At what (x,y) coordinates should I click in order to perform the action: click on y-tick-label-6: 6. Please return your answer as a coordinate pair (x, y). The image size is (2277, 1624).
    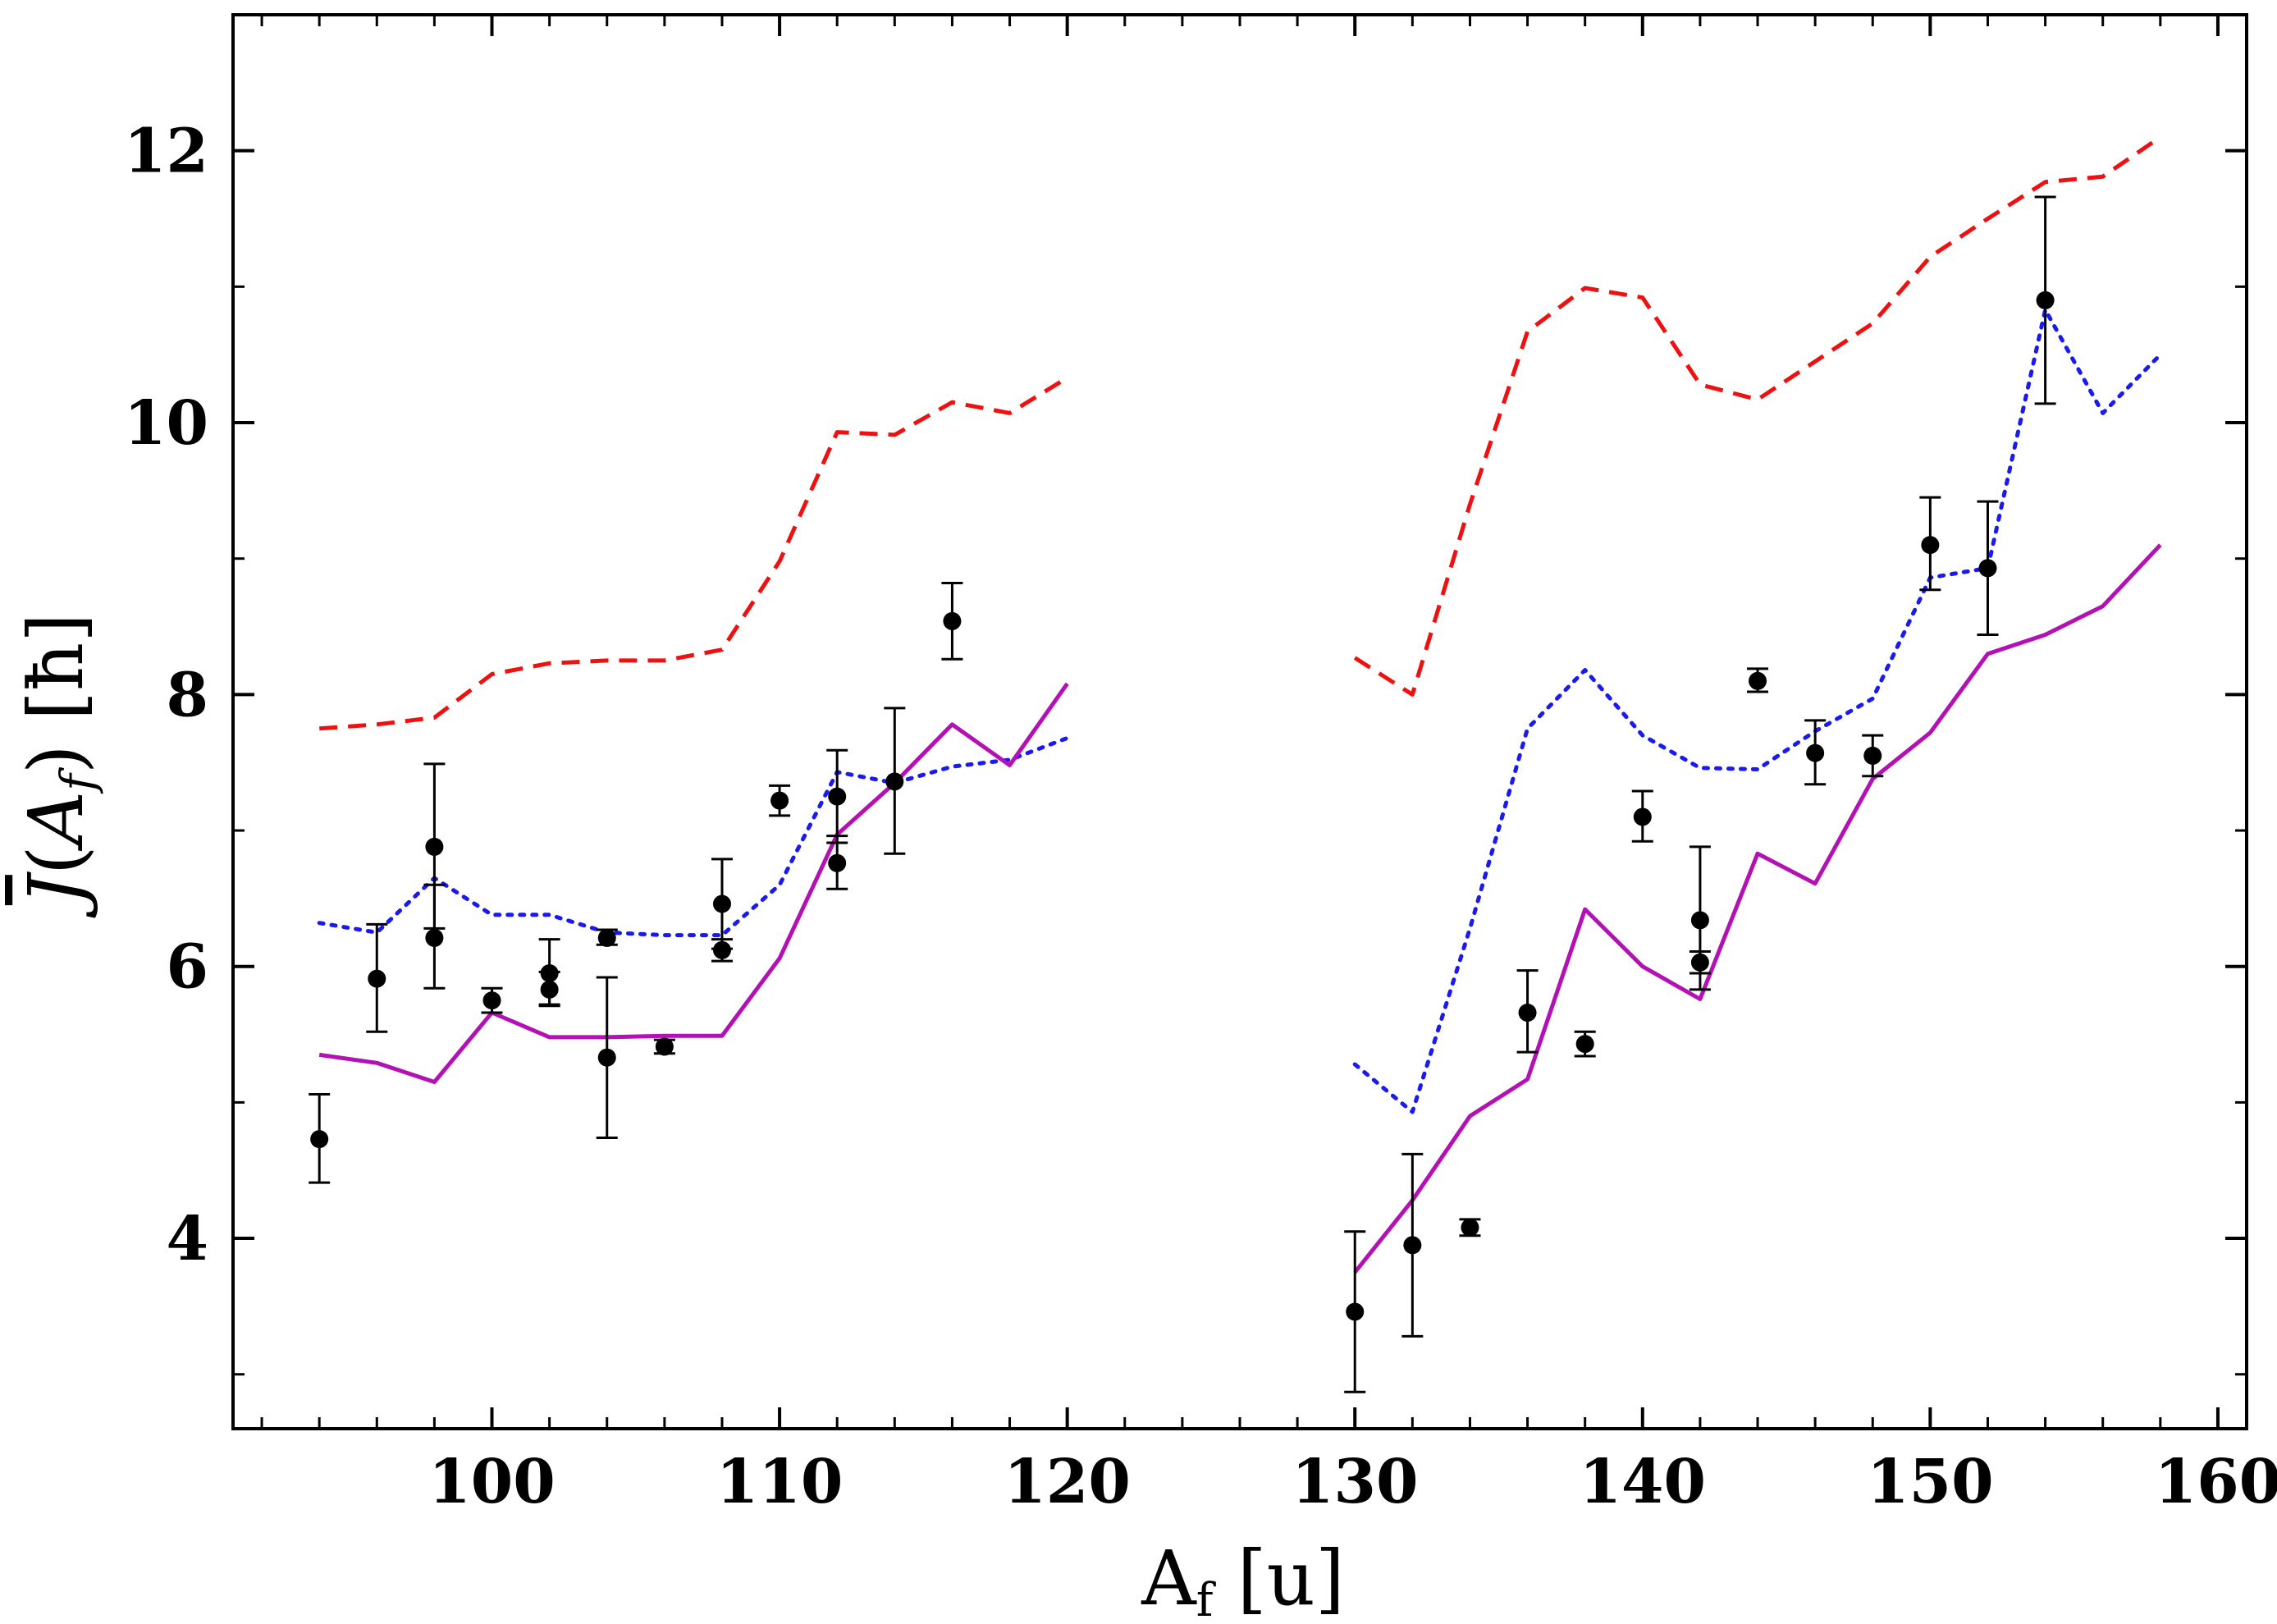
    Looking at the image, I should click on (188, 967).